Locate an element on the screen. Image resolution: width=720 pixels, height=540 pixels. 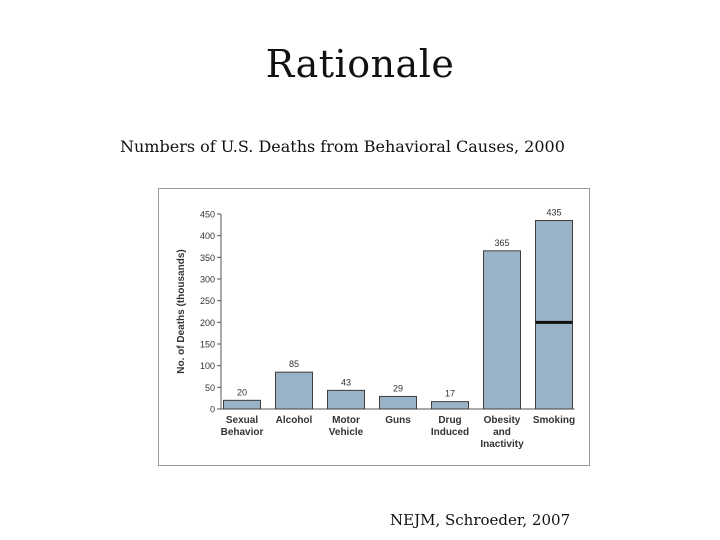
x-tick-label: Guns is located at coordinates (398, 420).